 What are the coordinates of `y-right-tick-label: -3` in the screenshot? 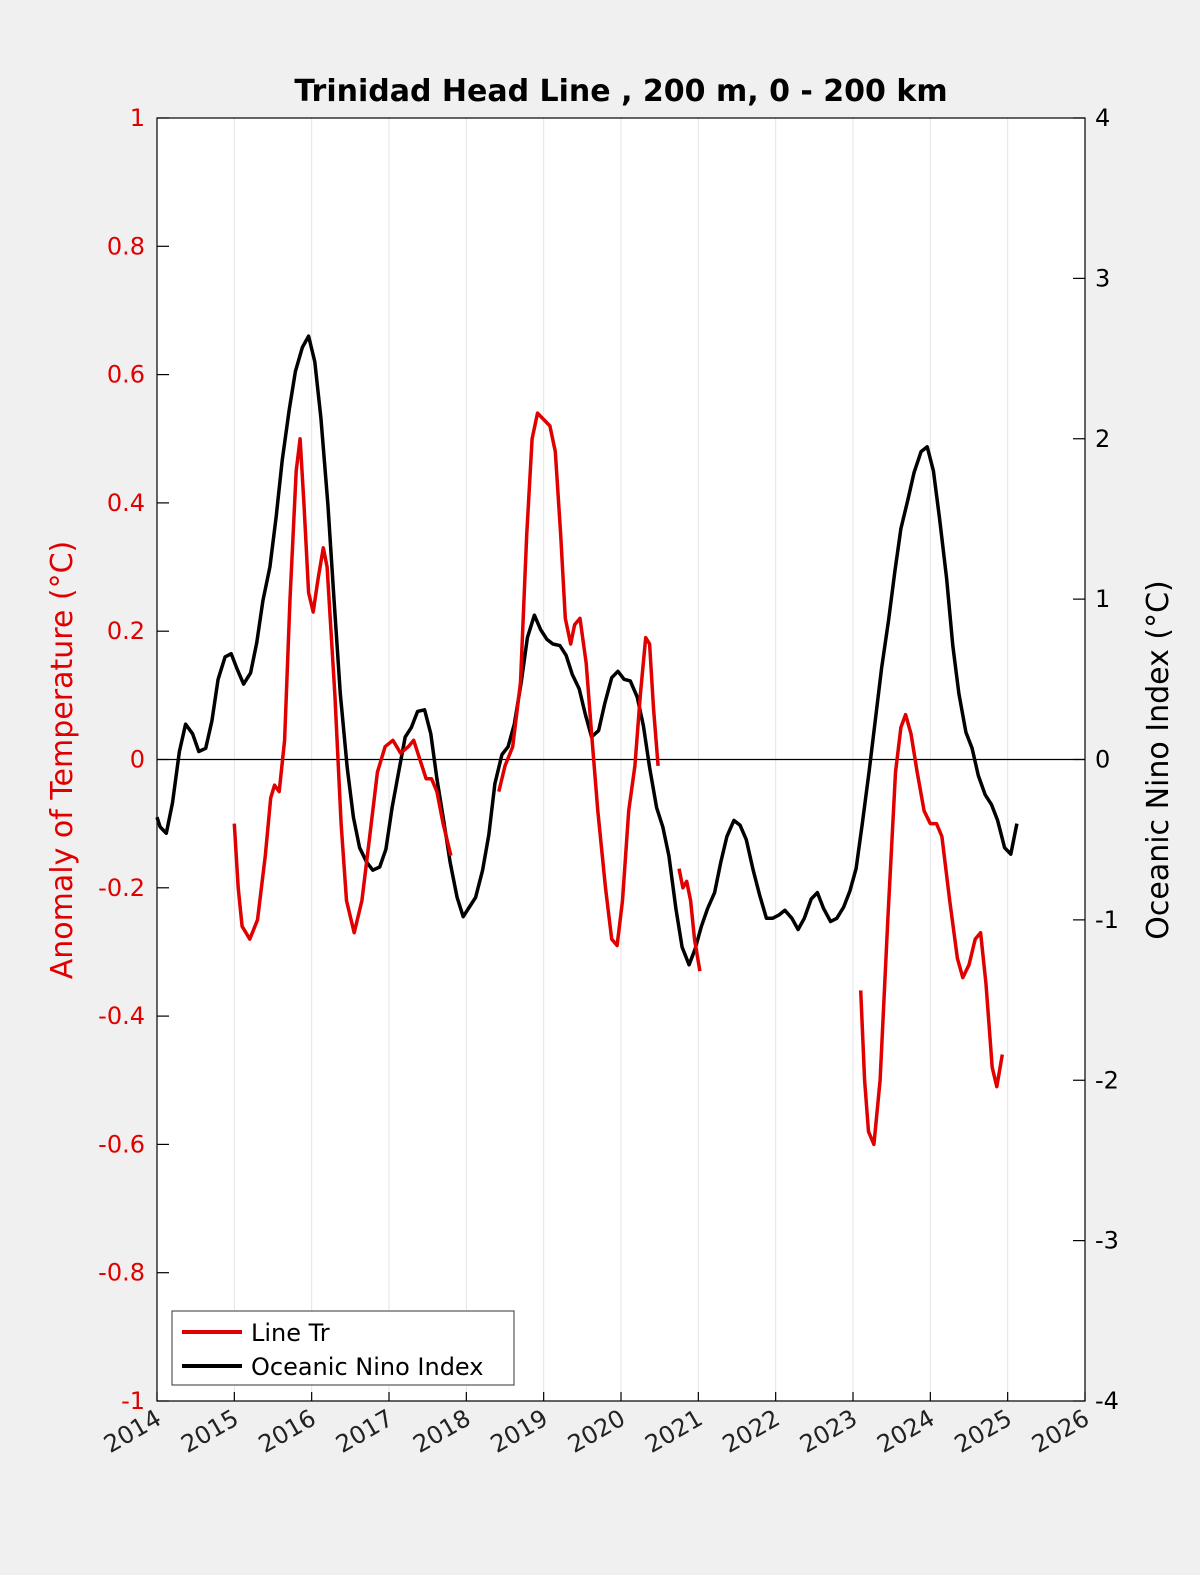 It's located at (1107, 1241).